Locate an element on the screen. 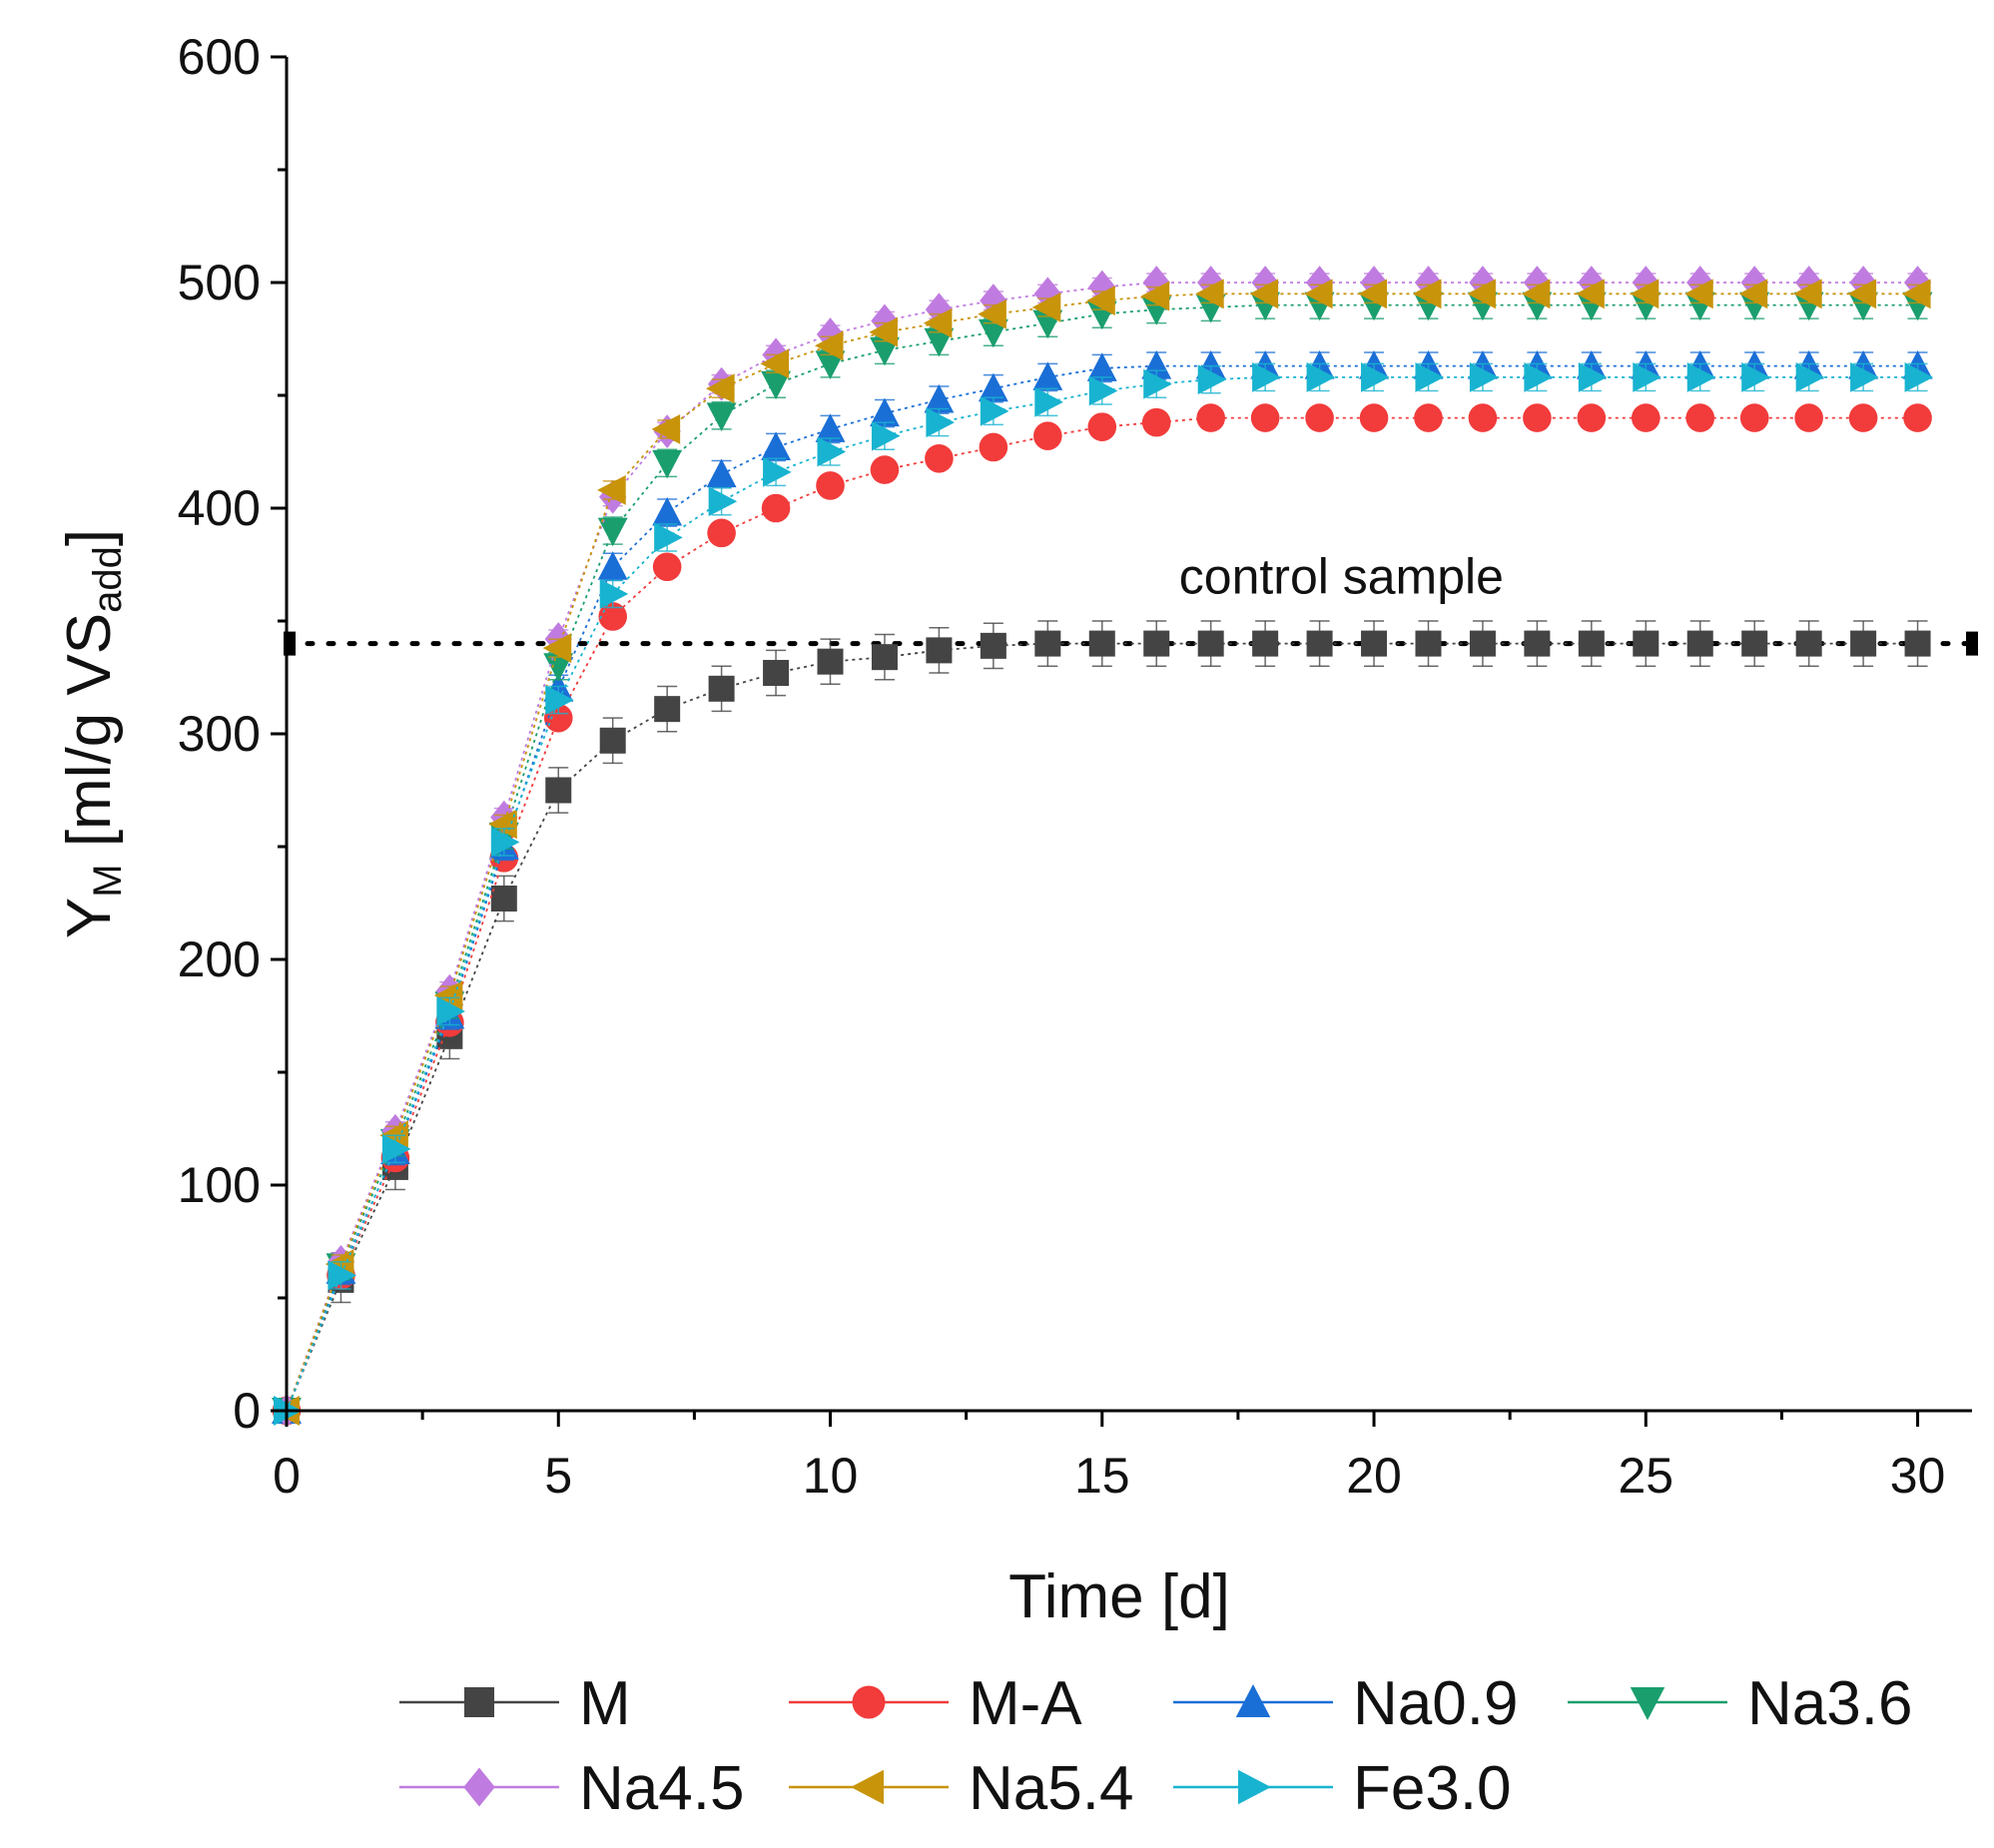  legend-label-Na0.9: Na0.9 is located at coordinates (1435, 1703).